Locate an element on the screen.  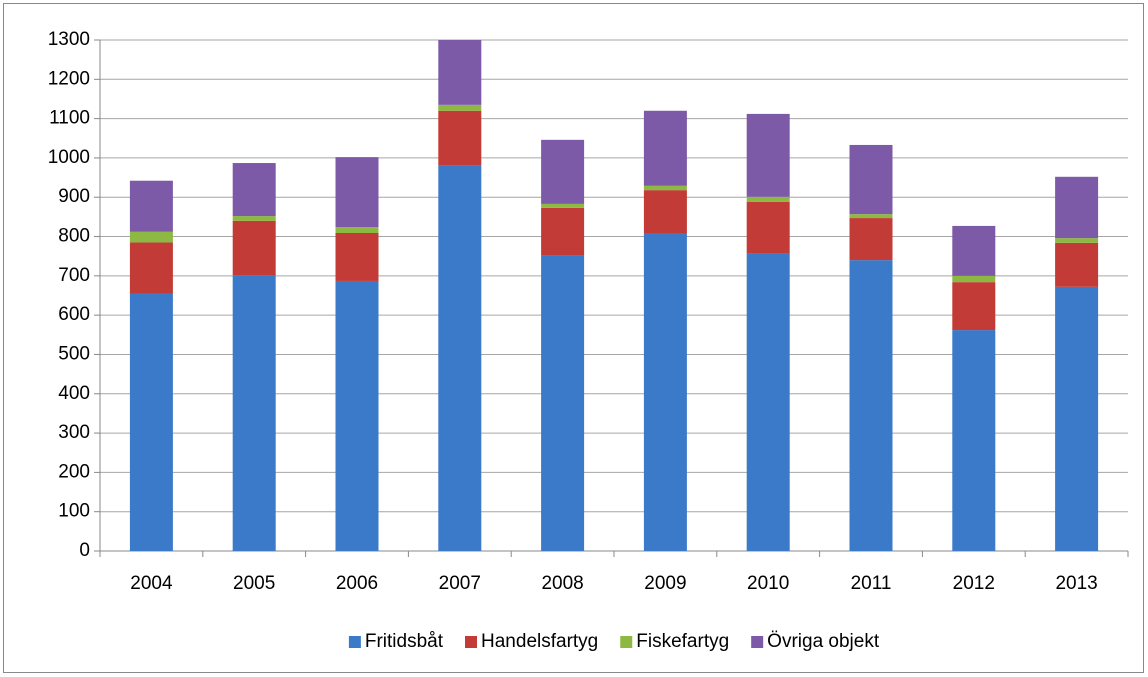
x-tick-label: 2007 is located at coordinates (460, 583).